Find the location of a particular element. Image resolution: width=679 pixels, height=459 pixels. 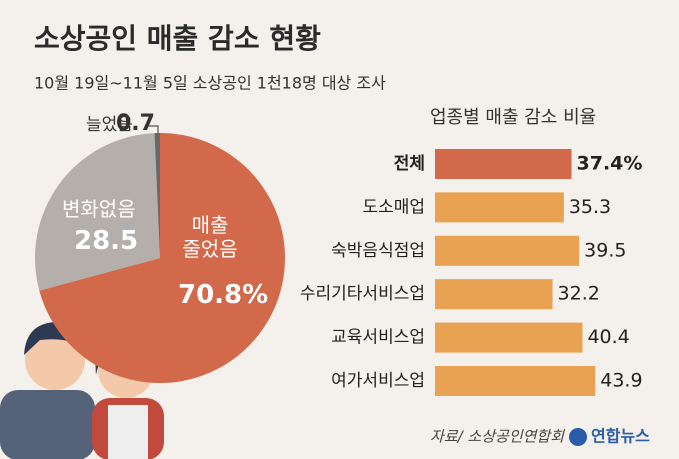

category-label: 교육서비스업 is located at coordinates (378, 338).